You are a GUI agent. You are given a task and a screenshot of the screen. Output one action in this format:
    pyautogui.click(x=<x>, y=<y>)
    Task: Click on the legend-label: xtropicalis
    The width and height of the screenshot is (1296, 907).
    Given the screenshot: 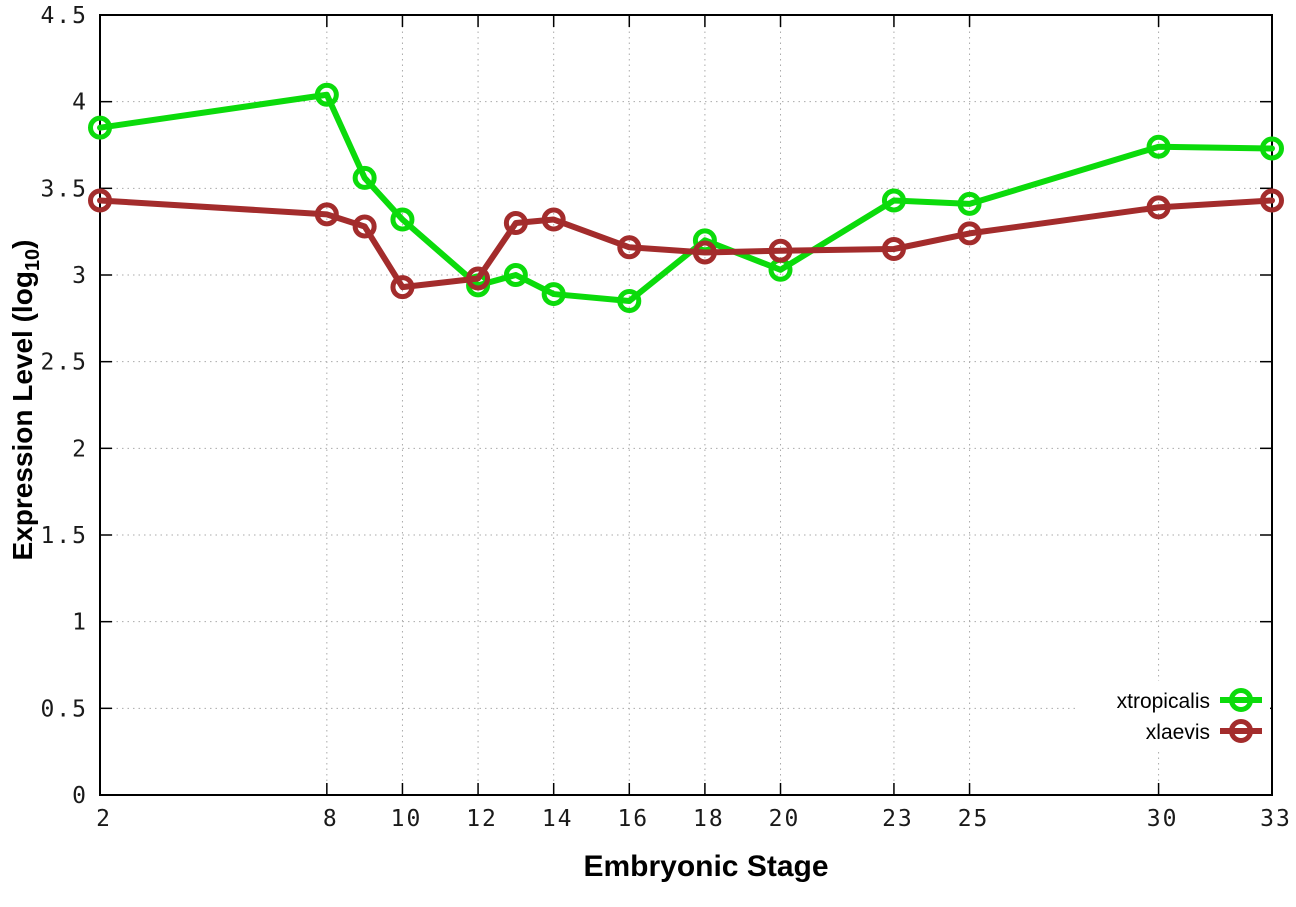 What is the action you would take?
    pyautogui.click(x=1163, y=701)
    